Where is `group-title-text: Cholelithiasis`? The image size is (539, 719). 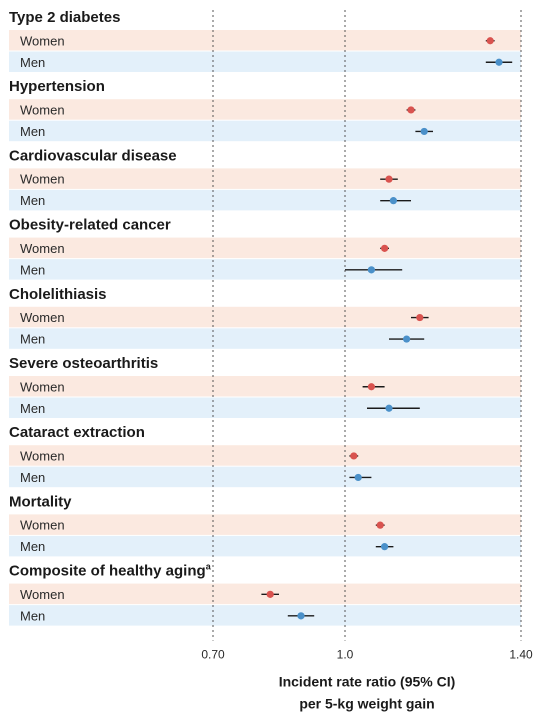
group-title-text: Cholelithiasis is located at coordinates (58, 294).